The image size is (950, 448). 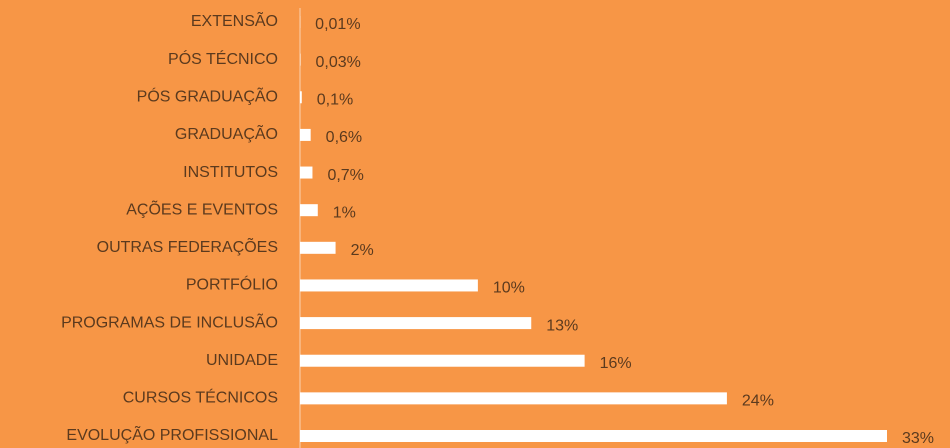 What do you see at coordinates (362, 250) in the screenshot?
I see `value-label: 2%` at bounding box center [362, 250].